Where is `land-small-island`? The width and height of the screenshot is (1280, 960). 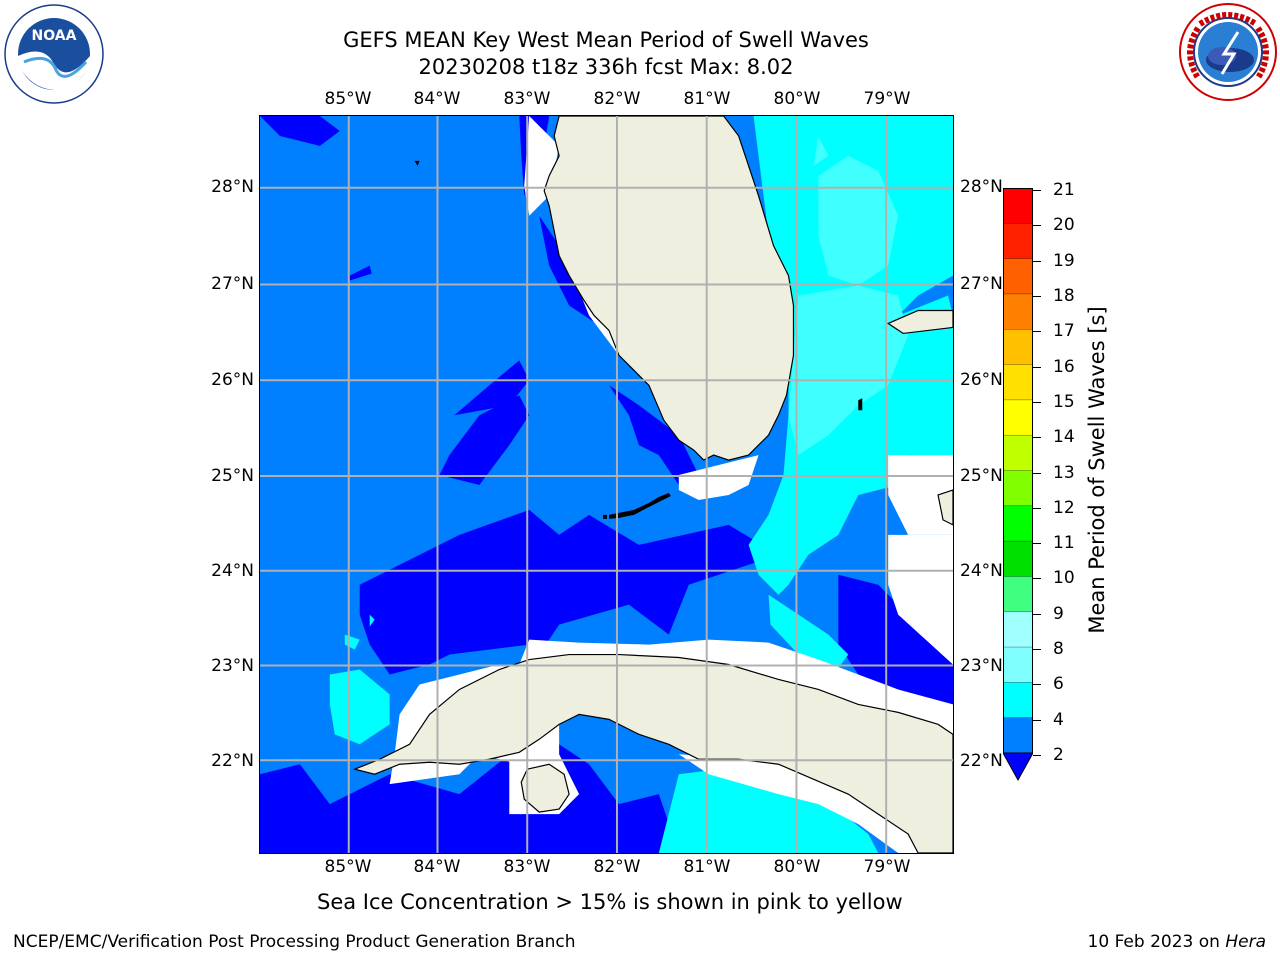
land-small-island is located at coordinates (417, 163).